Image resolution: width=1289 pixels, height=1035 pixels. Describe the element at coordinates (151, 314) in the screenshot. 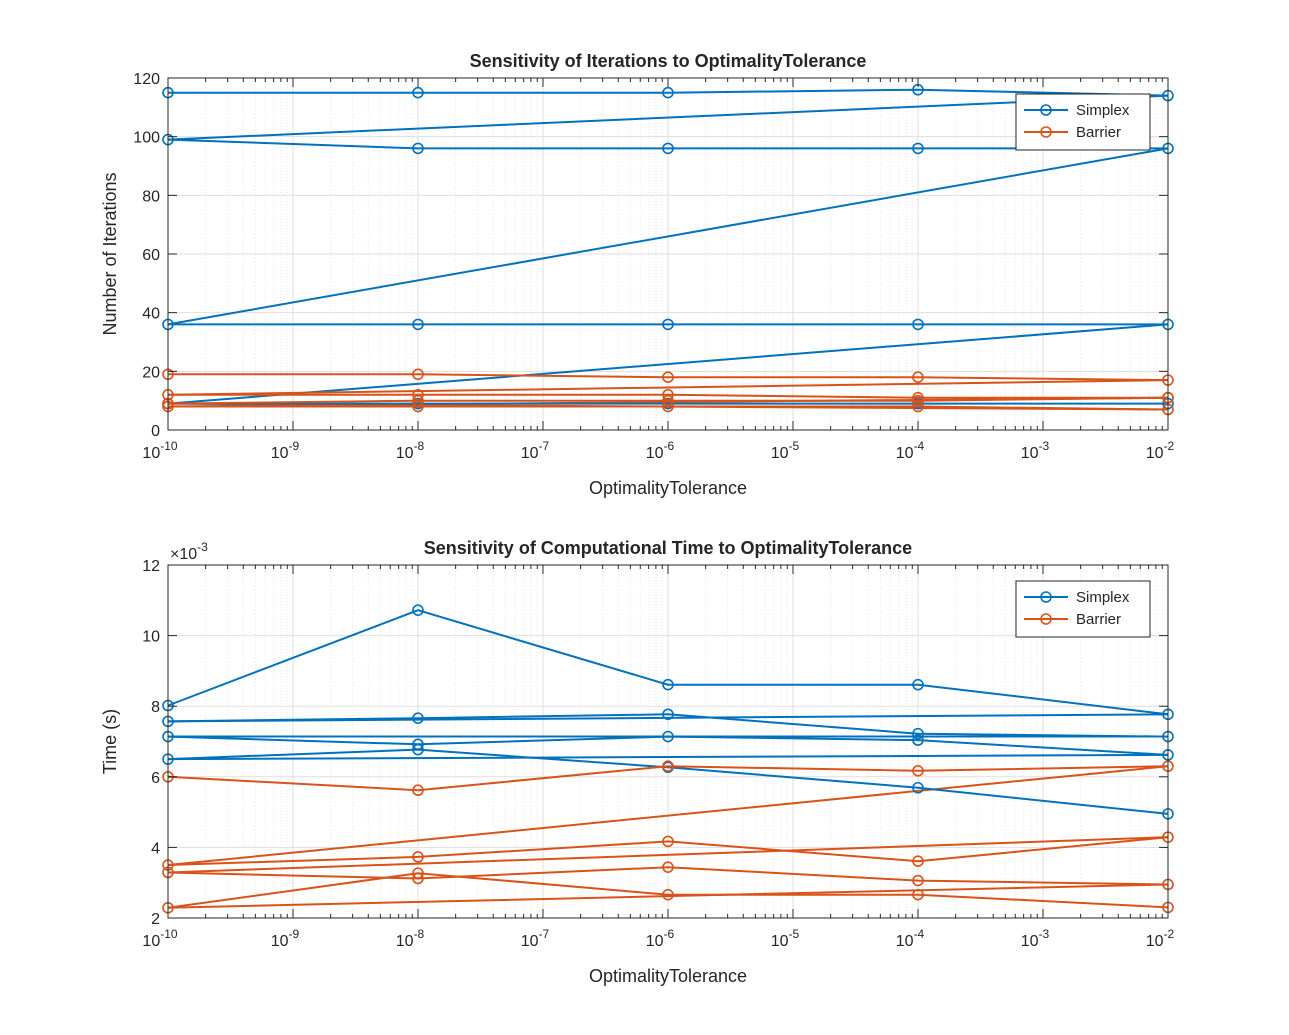

I see `y-tick-label: 40` at that location.